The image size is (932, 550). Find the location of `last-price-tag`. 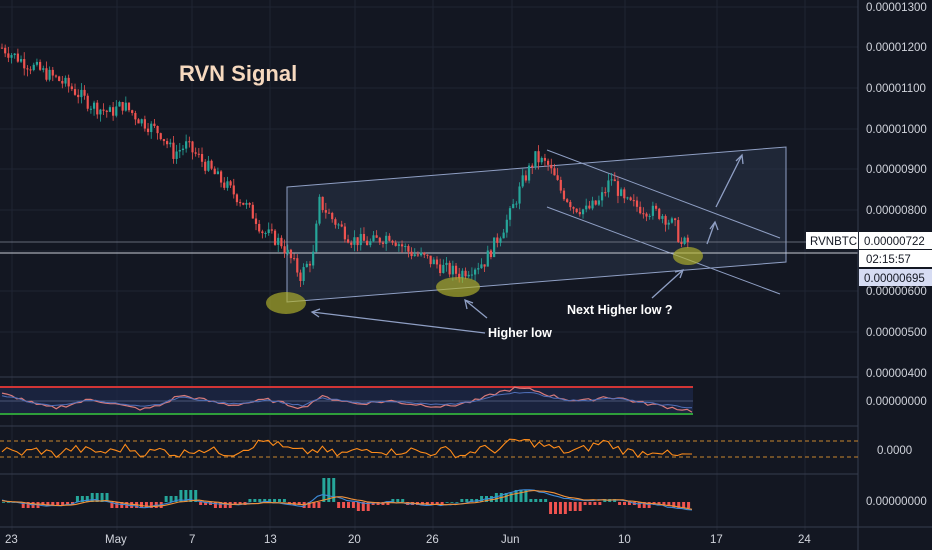

last-price-tag is located at coordinates (895, 240).